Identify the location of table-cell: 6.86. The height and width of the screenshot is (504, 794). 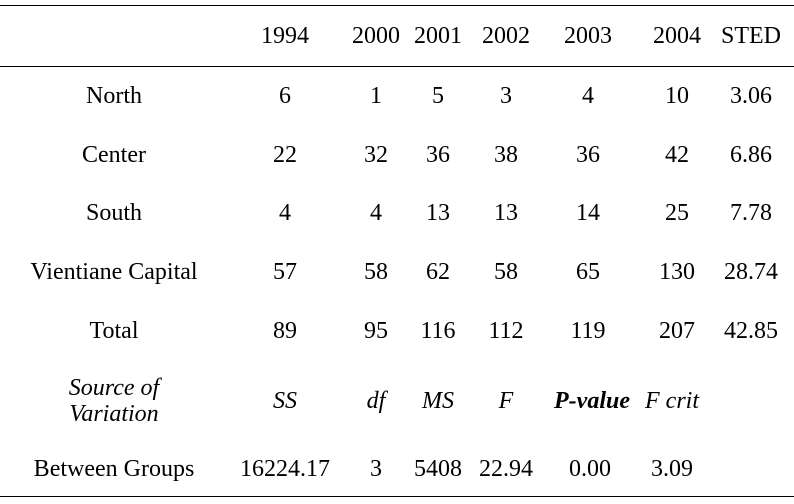
(751, 155).